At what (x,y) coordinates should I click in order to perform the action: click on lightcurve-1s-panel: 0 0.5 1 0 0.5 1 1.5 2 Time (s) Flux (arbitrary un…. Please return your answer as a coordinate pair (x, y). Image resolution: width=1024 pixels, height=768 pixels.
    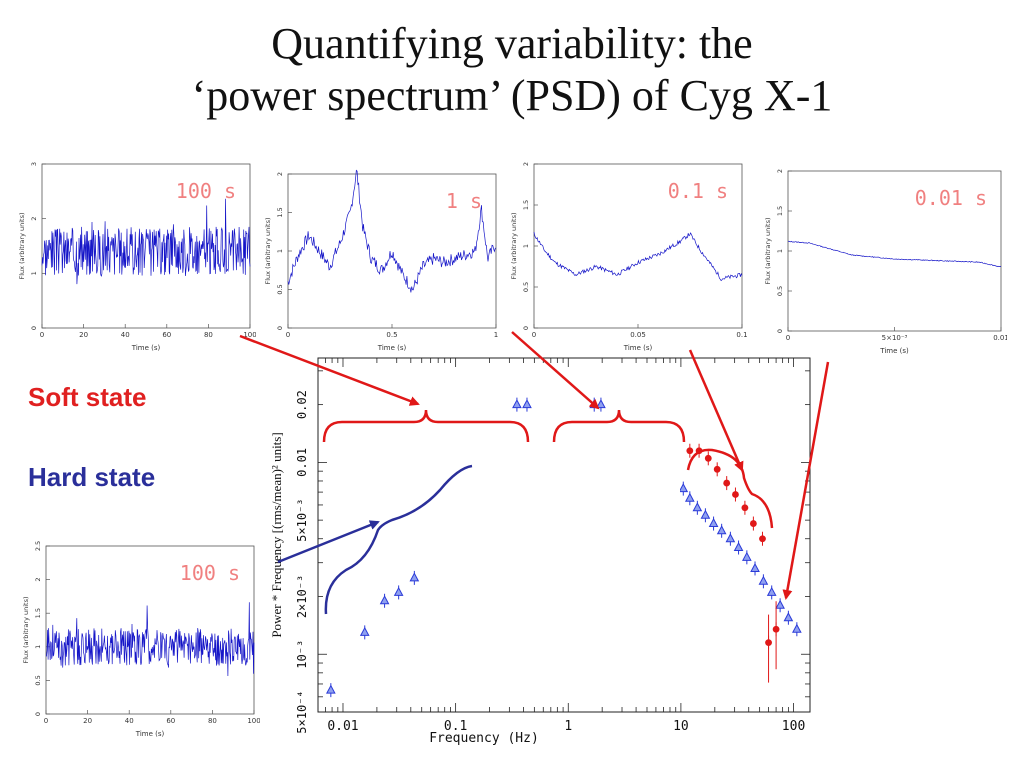
    Looking at the image, I should click on (381, 260).